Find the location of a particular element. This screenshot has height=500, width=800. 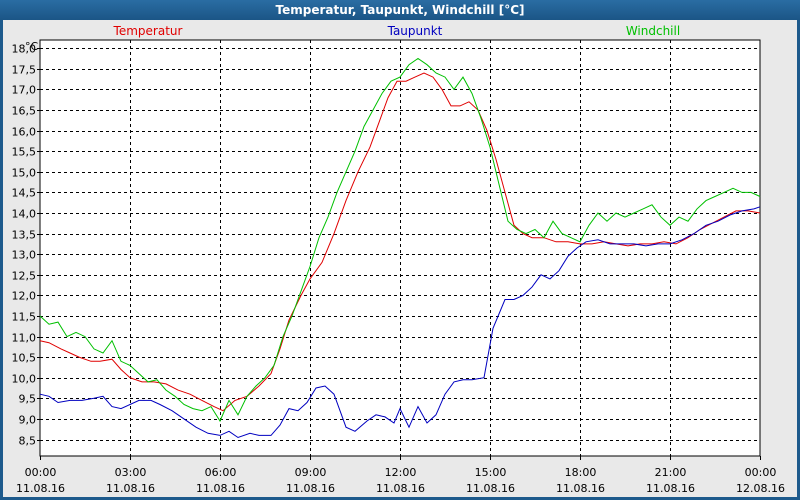

legend-item-temperatur: Temperatur is located at coordinates (148, 31).